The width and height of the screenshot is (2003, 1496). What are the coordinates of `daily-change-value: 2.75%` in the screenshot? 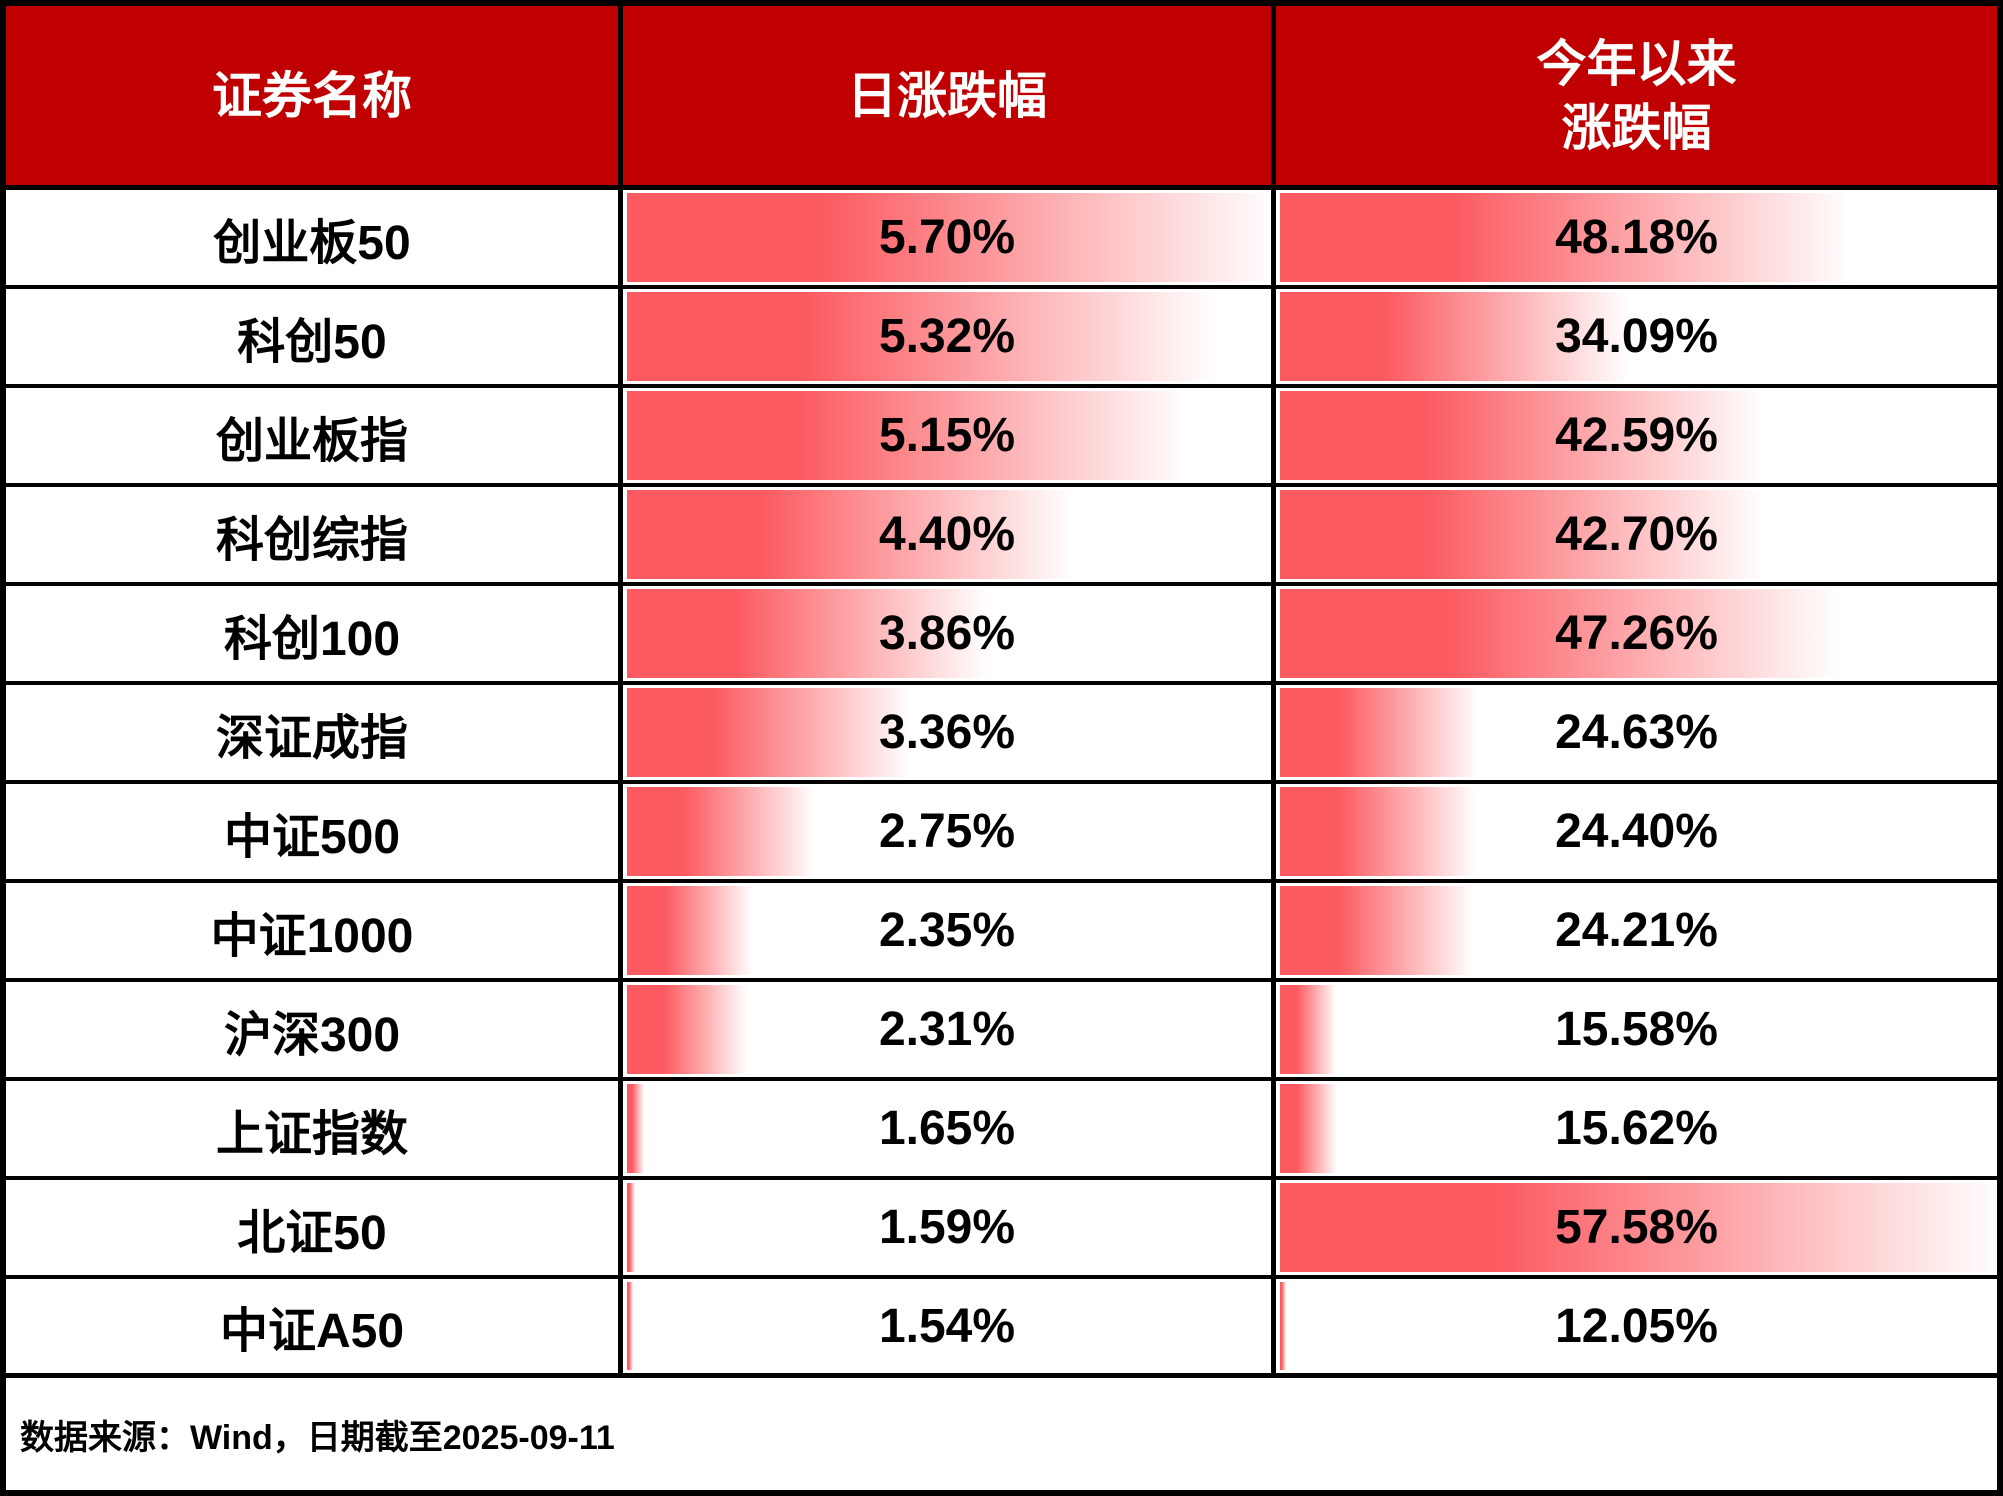 It's located at (947, 831).